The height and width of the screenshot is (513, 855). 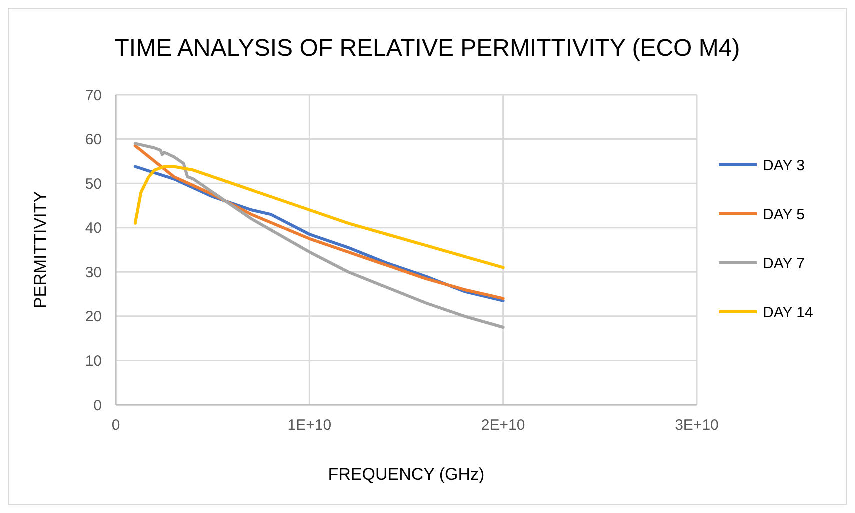 What do you see at coordinates (427, 48) in the screenshot?
I see `chart-title: TIME ANALYSIS OF RELATIVE PERMITTIVITY (ECO M4)` at bounding box center [427, 48].